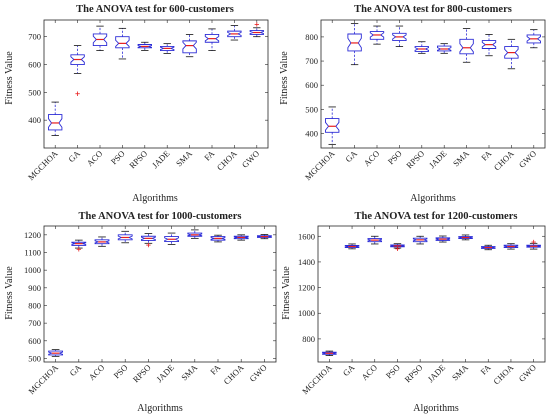  What do you see at coordinates (433, 9) in the screenshot?
I see `chart-title: The ANOVA test for 800-customers` at bounding box center [433, 9].